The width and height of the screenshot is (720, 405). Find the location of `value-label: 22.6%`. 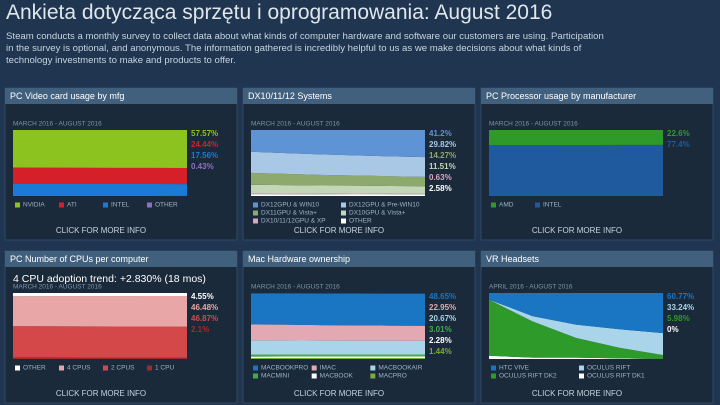

value-label: 22.6% is located at coordinates (678, 133).